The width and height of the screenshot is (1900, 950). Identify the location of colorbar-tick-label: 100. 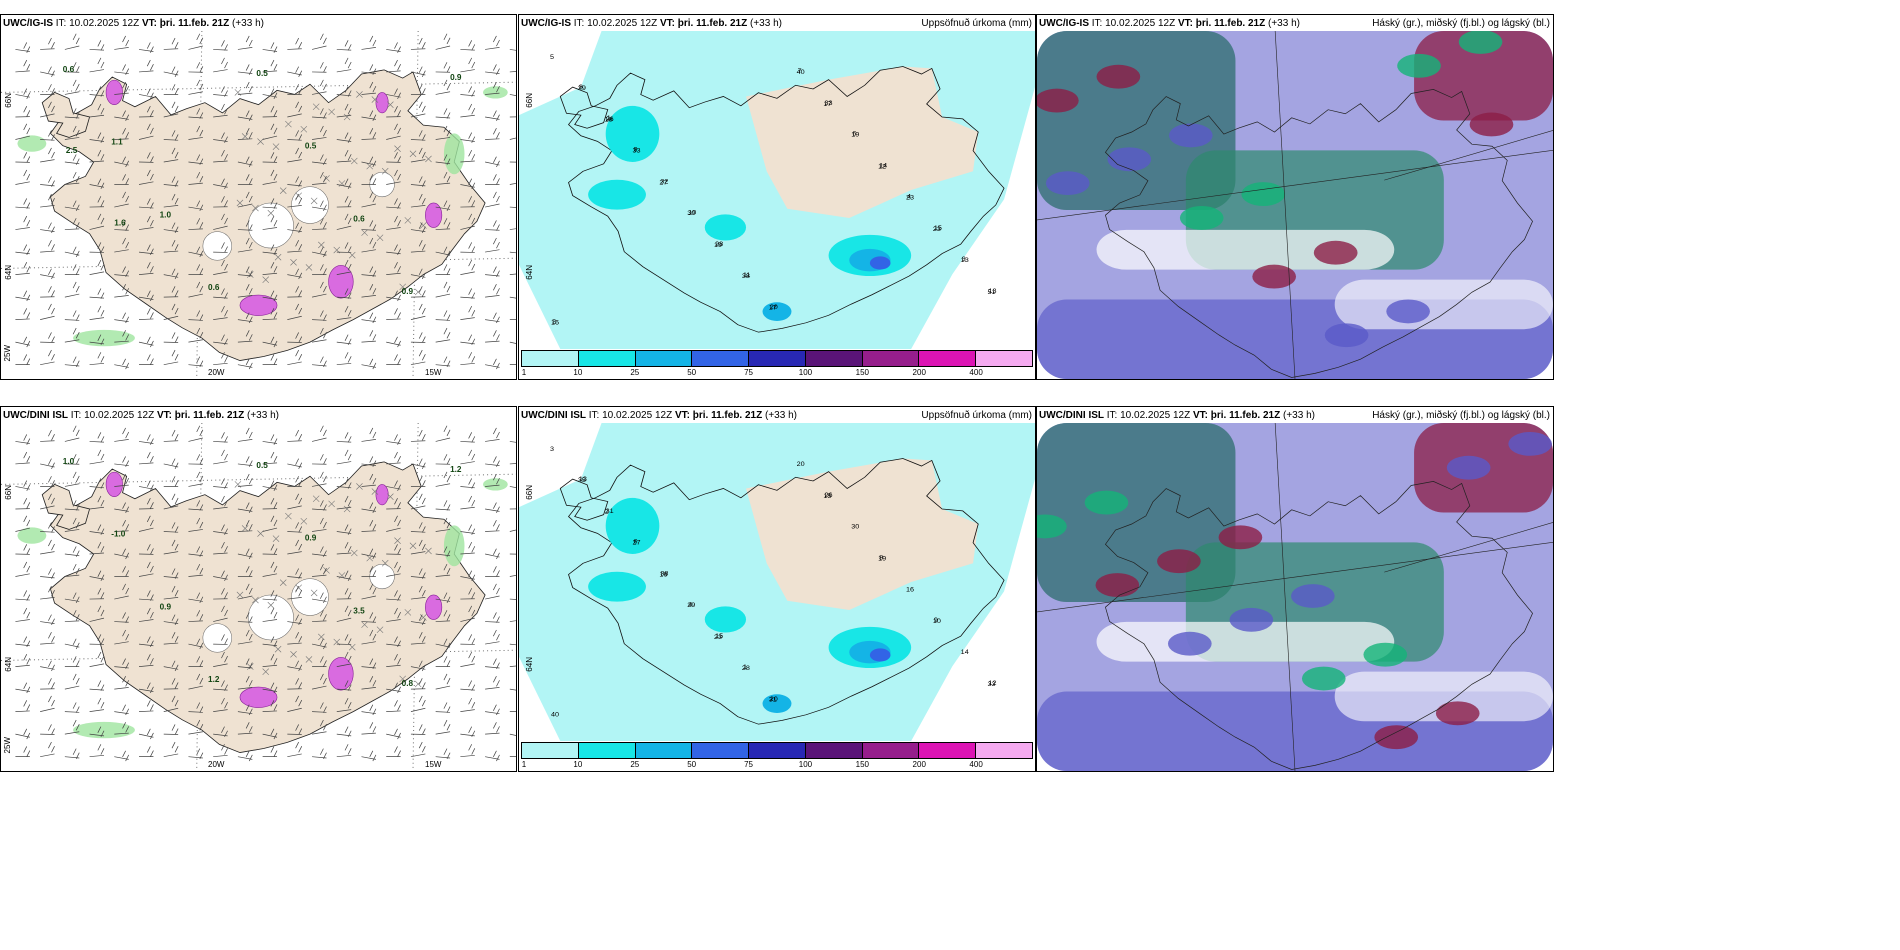
(805, 372).